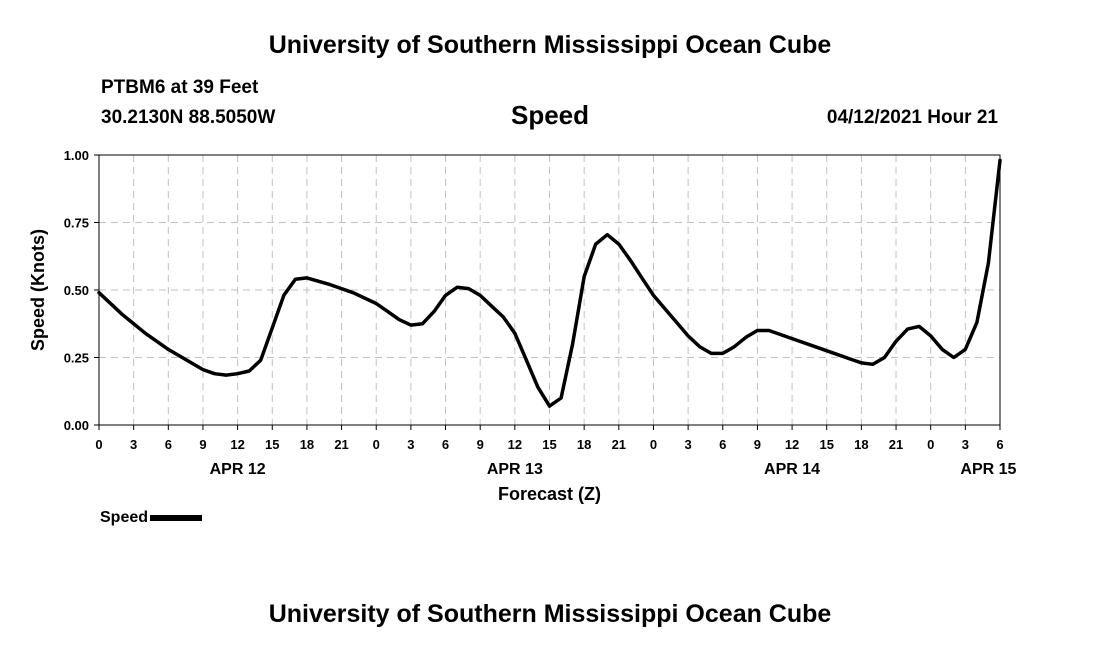 This screenshot has height=650, width=1100. I want to click on legend-label: Speed, so click(124, 517).